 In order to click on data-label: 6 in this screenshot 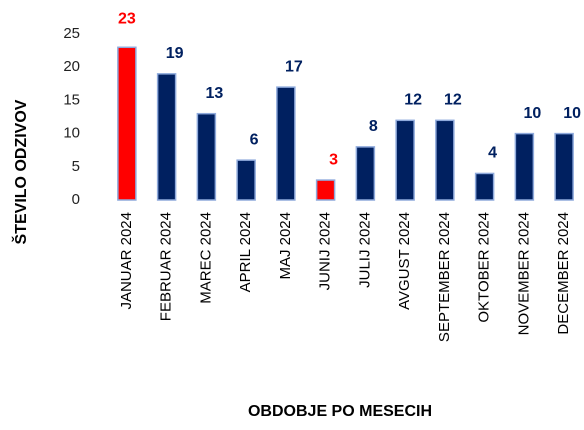, I will do `click(254, 139)`.